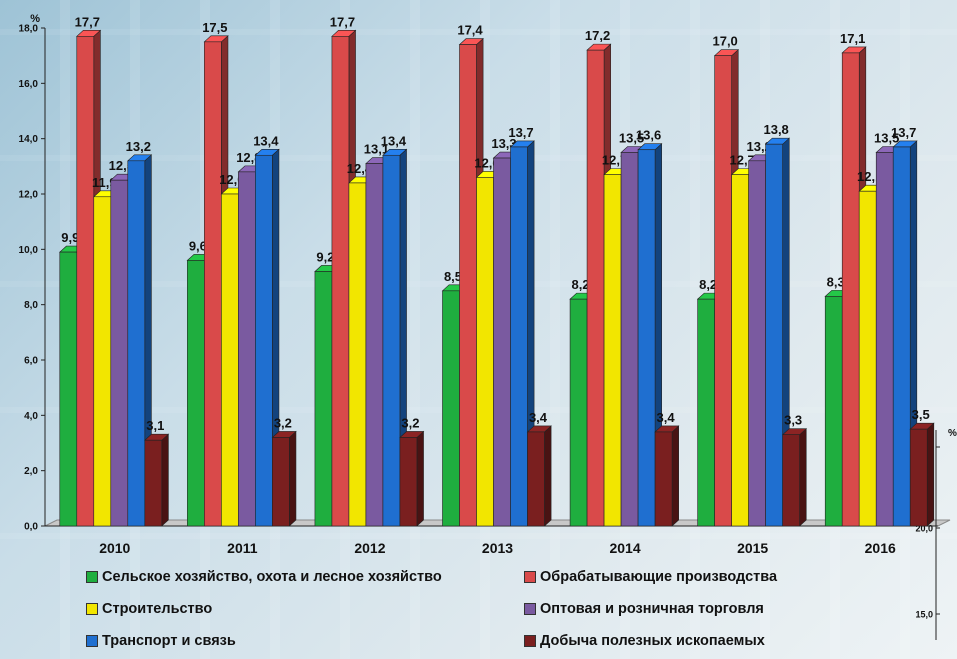 The width and height of the screenshot is (957, 659). What do you see at coordinates (652, 609) in the screenshot?
I see `legend-label: Оптовая и розничная торговля` at bounding box center [652, 609].